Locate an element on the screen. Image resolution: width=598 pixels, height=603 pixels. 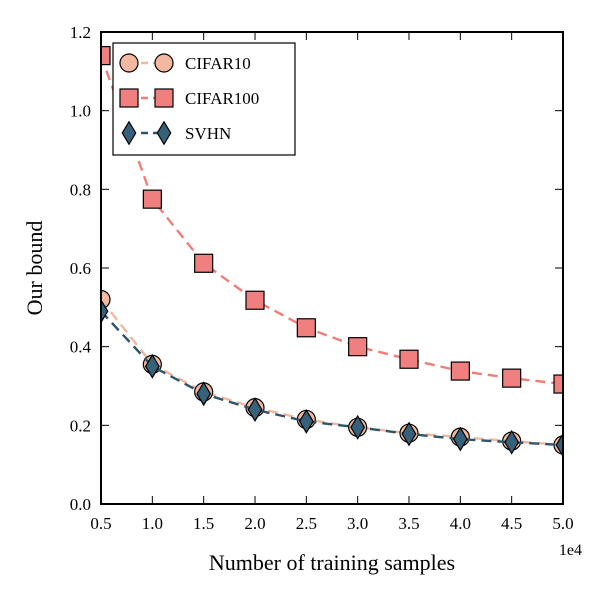
y-tick-label: 0.2 is located at coordinates (80, 425).